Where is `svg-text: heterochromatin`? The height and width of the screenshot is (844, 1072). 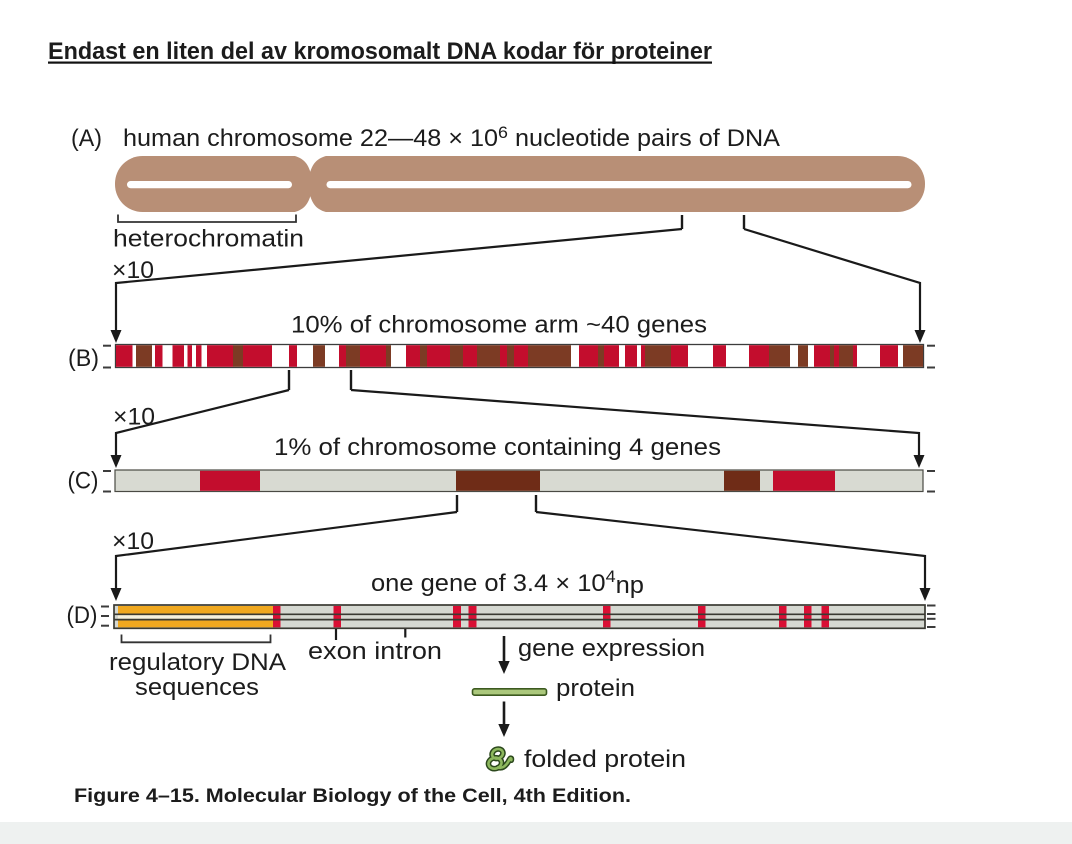 svg-text: heterochromatin is located at coordinates (208, 239).